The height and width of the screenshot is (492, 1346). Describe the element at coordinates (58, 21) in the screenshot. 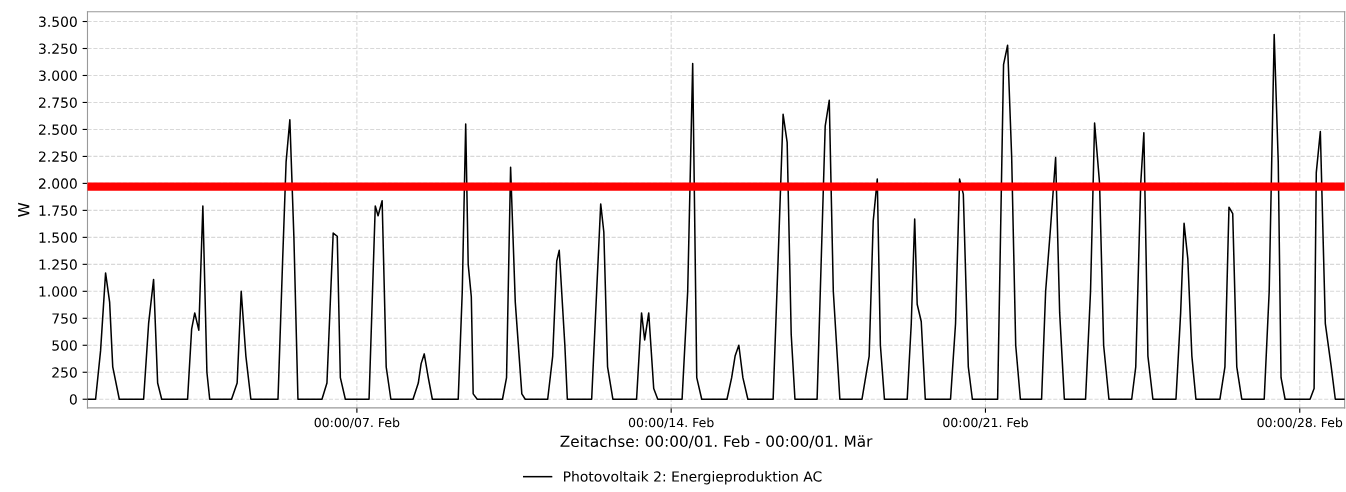

I see `y-tick-label: 3.500` at that location.